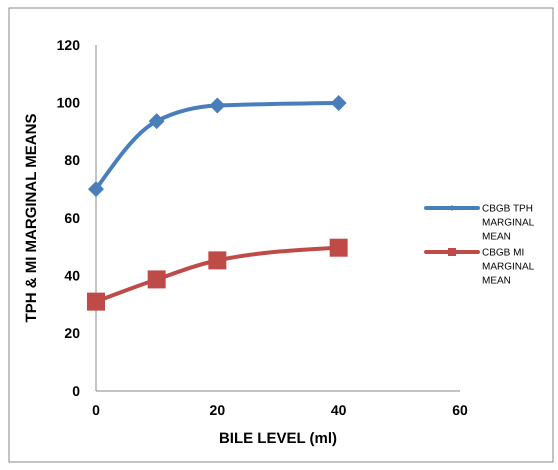 This screenshot has height=470, width=558. I want to click on y-tick-label: 0, so click(76, 390).